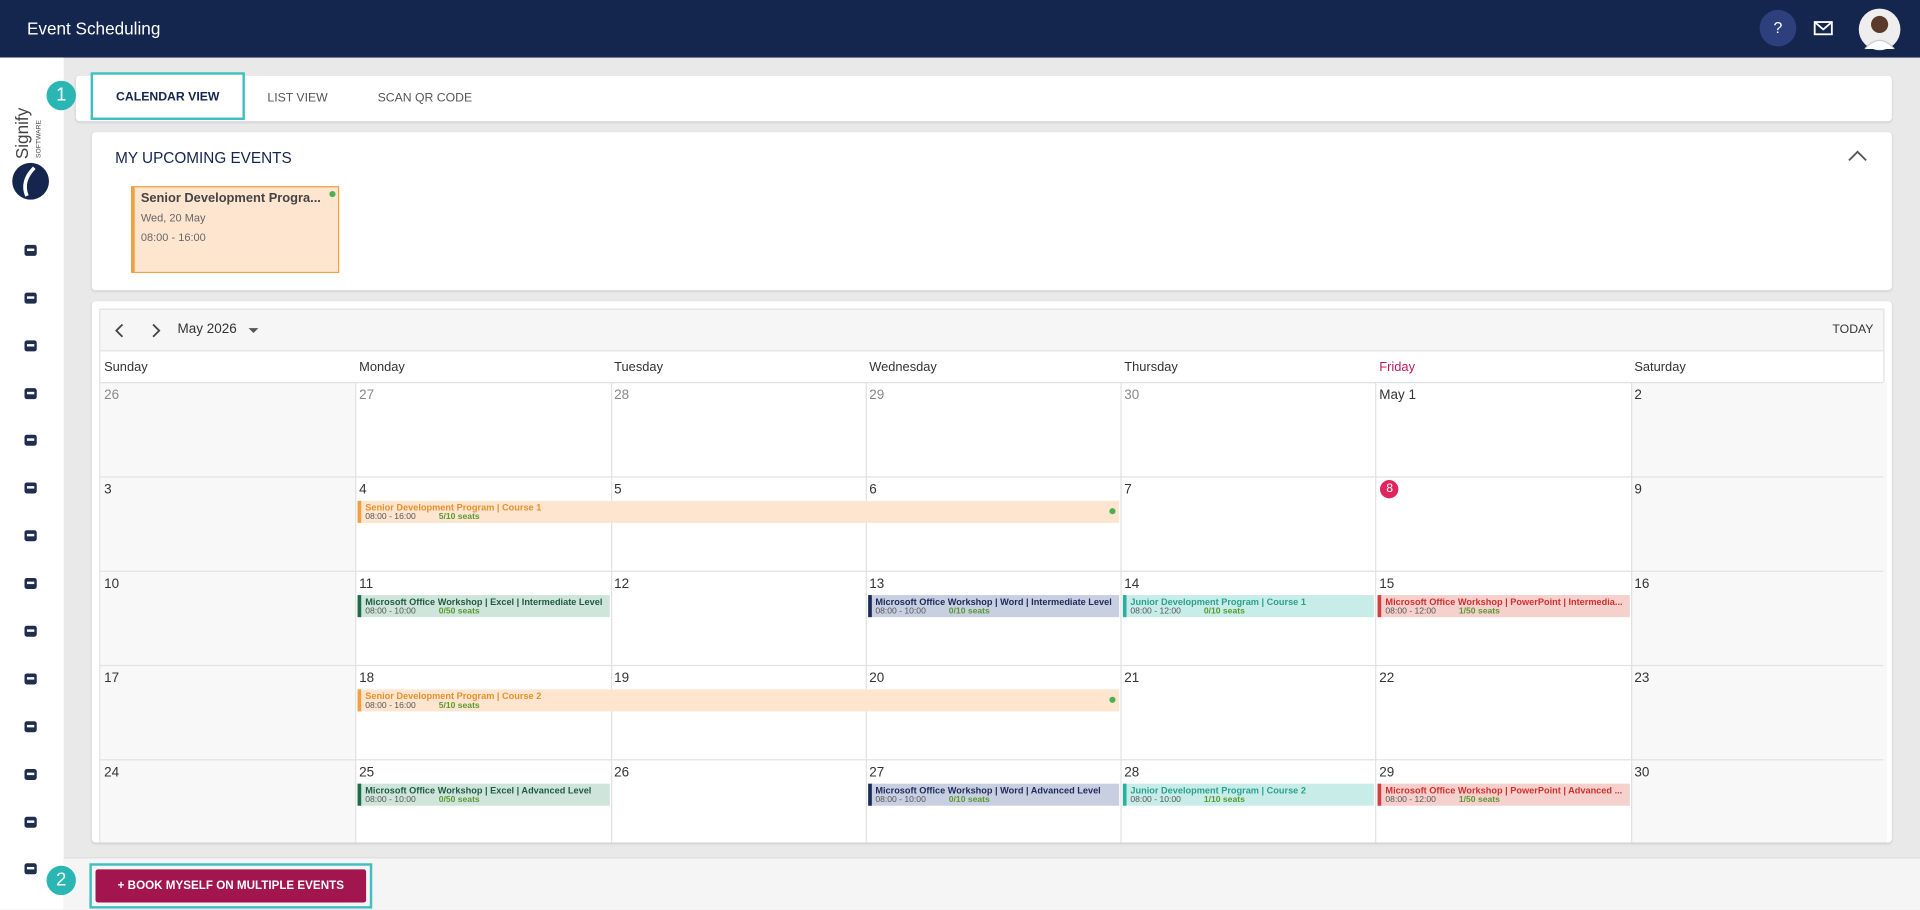 The height and width of the screenshot is (910, 1920). What do you see at coordinates (903, 367) in the screenshot?
I see `weekday-header: Wednesday` at bounding box center [903, 367].